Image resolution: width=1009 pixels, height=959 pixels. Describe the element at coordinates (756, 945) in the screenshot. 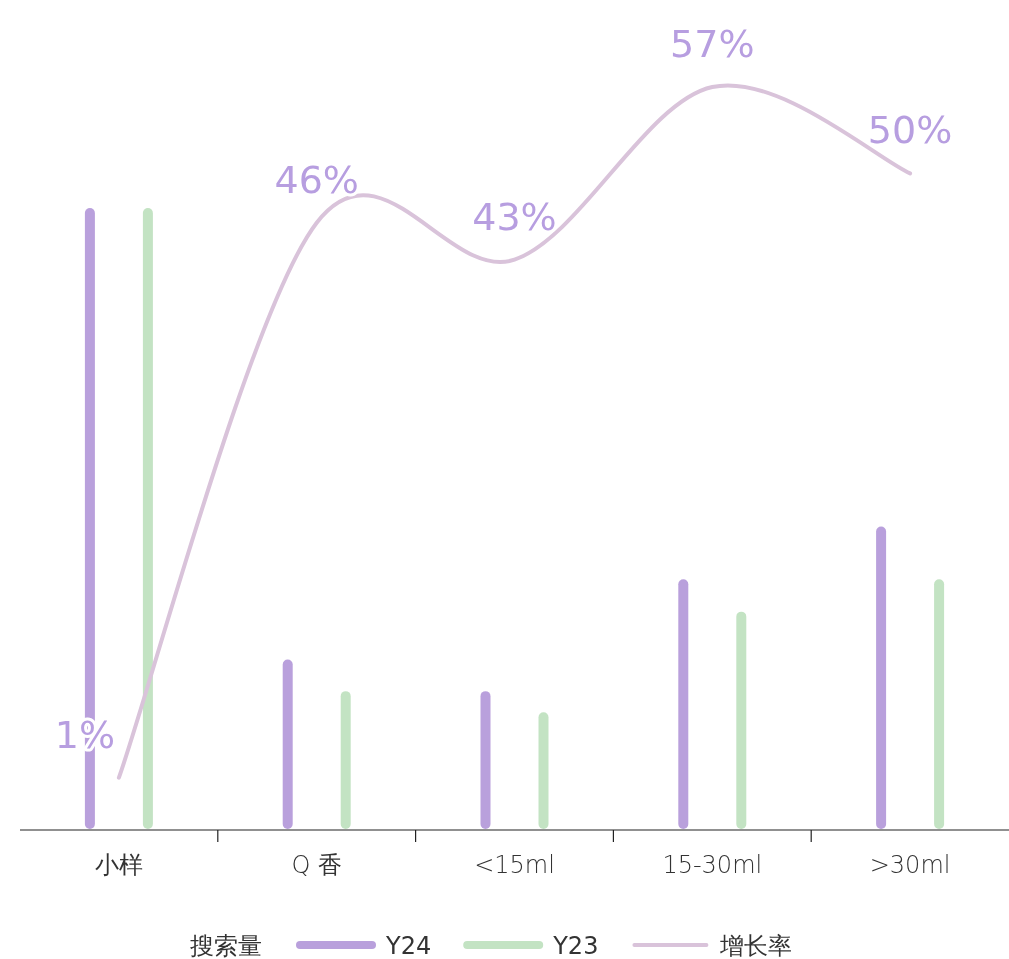

I see `legend-label: 增长率` at that location.